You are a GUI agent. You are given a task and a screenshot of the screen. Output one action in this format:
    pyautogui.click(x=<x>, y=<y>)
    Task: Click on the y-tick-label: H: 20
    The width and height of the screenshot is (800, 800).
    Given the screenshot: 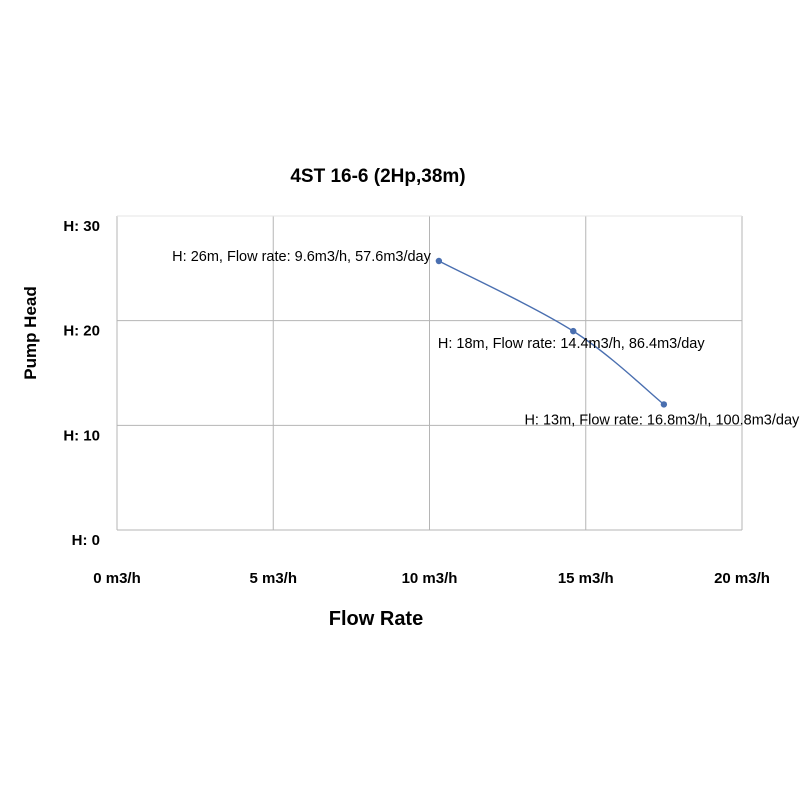 What is the action you would take?
    pyautogui.click(x=81, y=331)
    